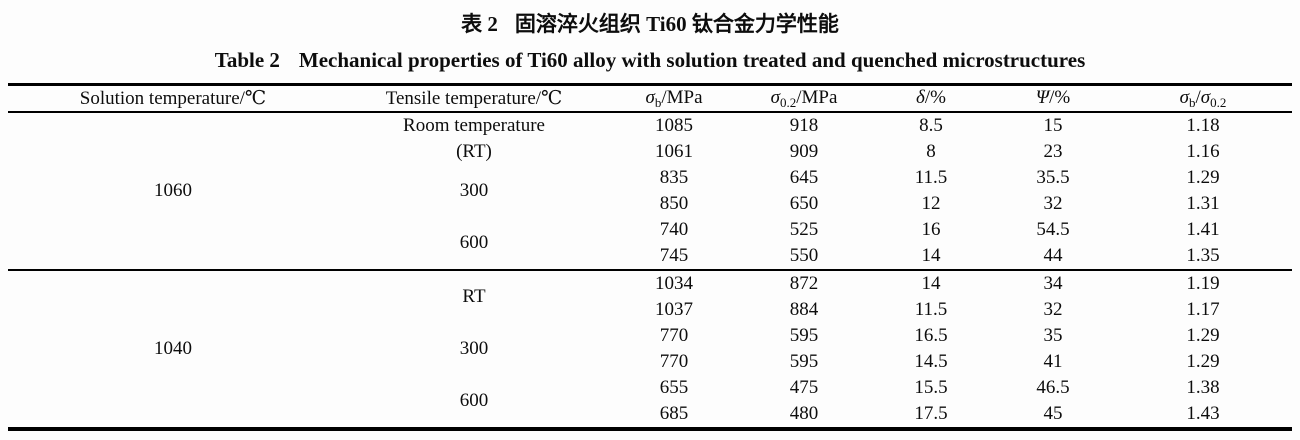  I want to click on value-cell: 1.16, so click(1203, 151).